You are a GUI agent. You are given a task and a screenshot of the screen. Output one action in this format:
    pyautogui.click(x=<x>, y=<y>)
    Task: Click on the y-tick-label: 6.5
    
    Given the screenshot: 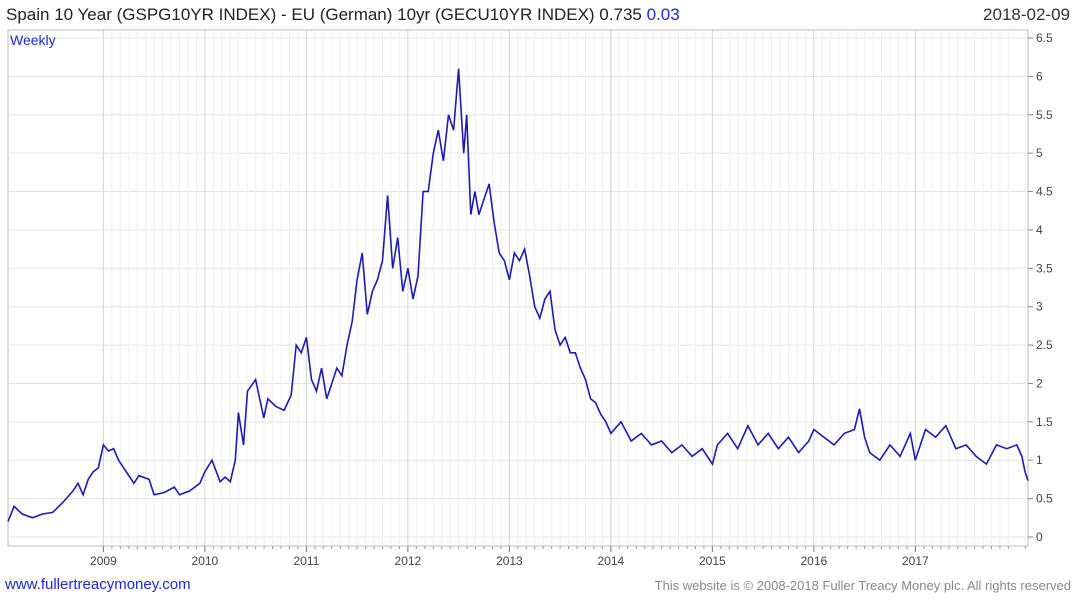 What is the action you would take?
    pyautogui.click(x=1044, y=38)
    